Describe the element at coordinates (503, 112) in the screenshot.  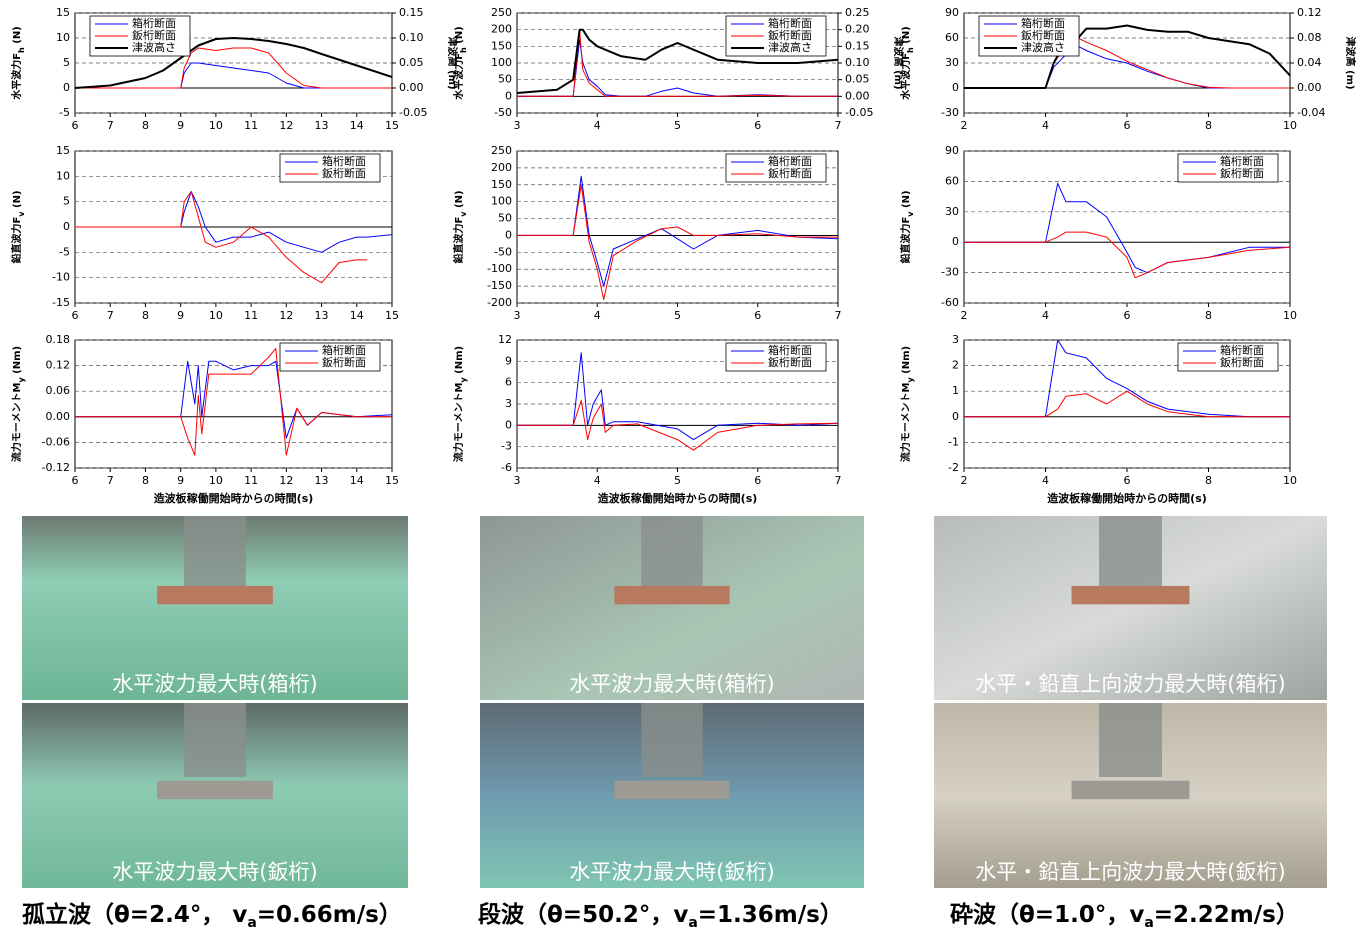
I see `y-tick-label: -50` at that location.